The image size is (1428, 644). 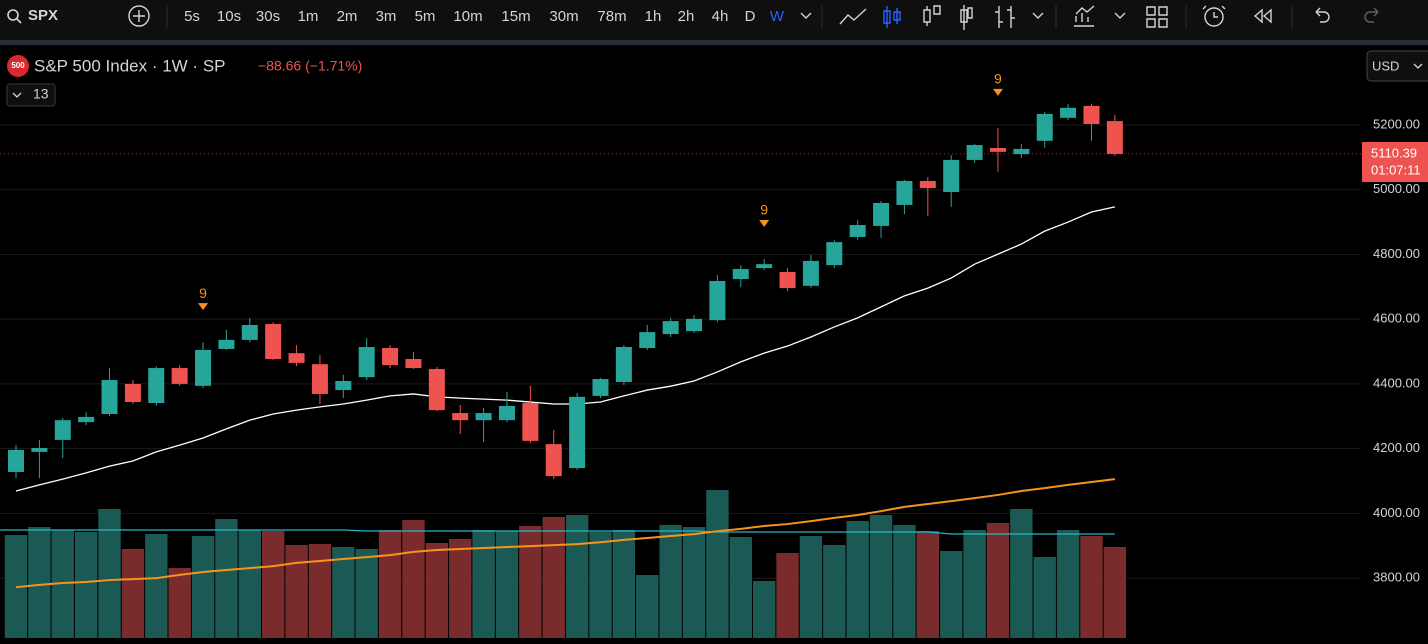 I want to click on interval-button: 5m, so click(x=425, y=16).